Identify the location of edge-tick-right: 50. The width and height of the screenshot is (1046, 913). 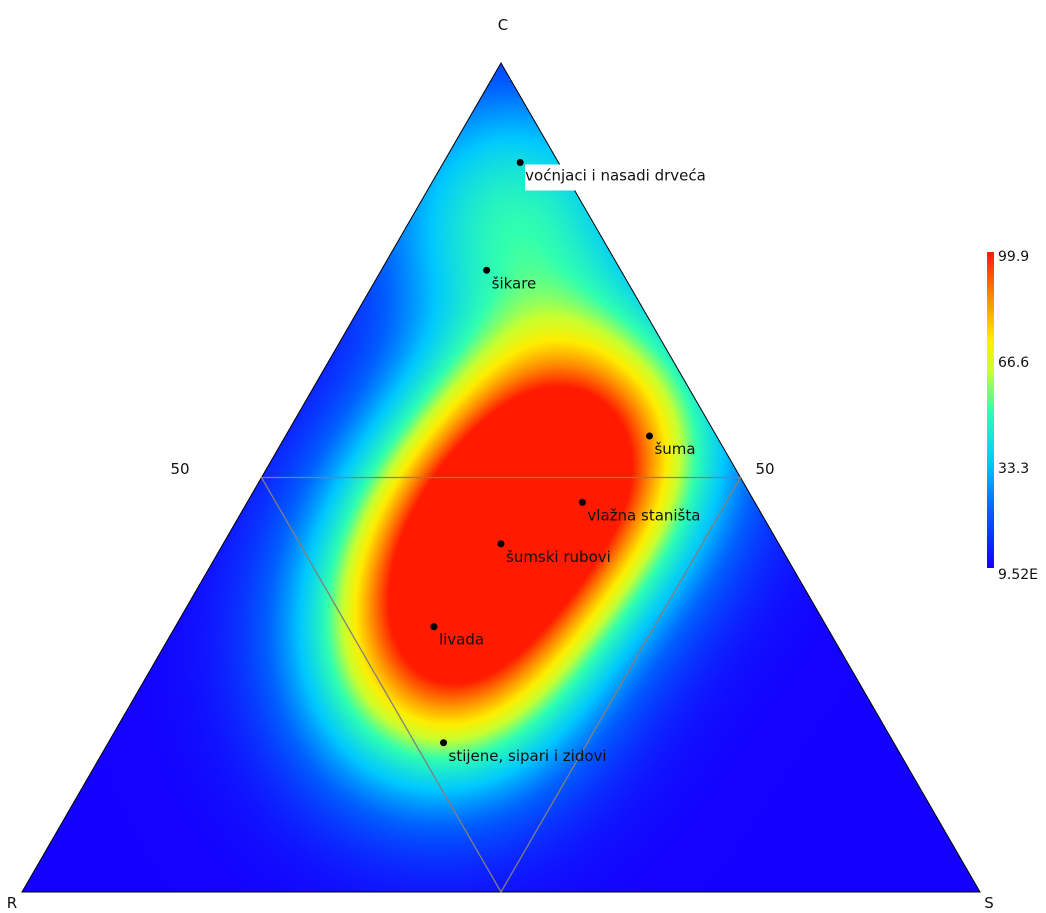
(764, 469).